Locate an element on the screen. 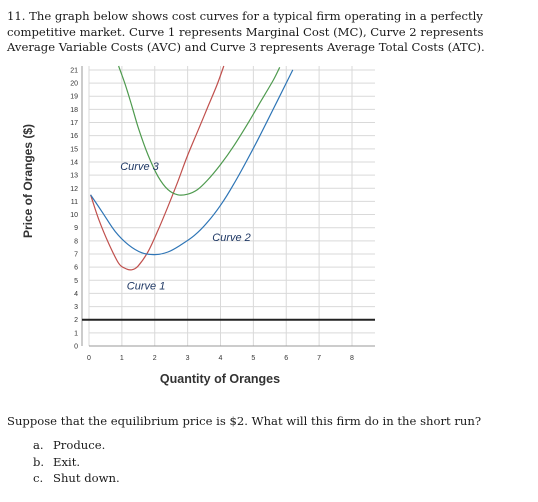  y-tick-label: 3 is located at coordinates (76, 307).